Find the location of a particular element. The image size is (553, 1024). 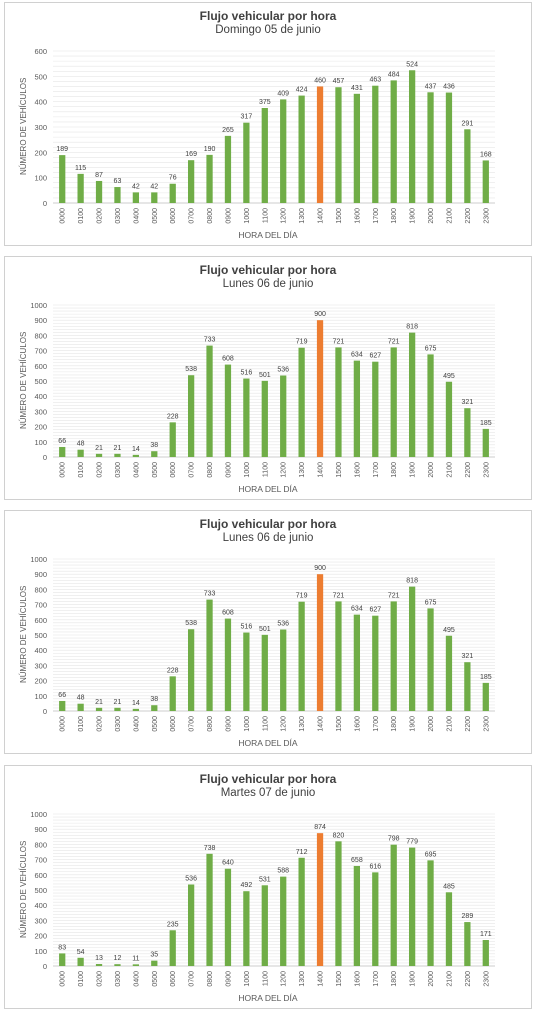

x-tick-label: 0400 is located at coordinates (136, 470).